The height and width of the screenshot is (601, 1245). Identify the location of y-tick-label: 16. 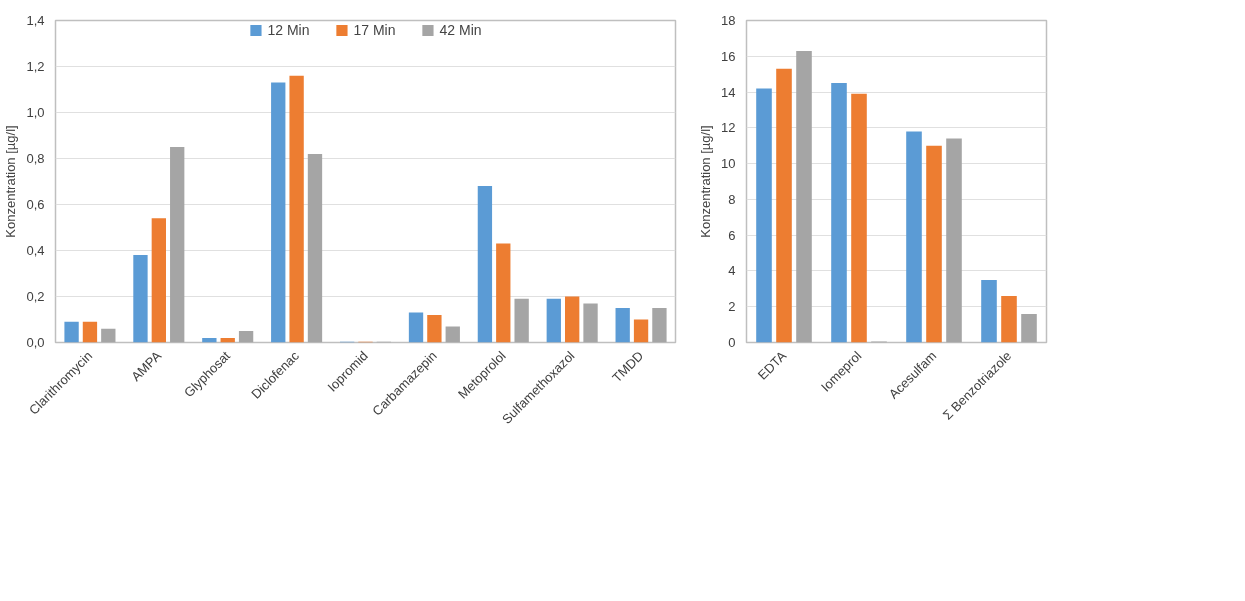
(728, 56).